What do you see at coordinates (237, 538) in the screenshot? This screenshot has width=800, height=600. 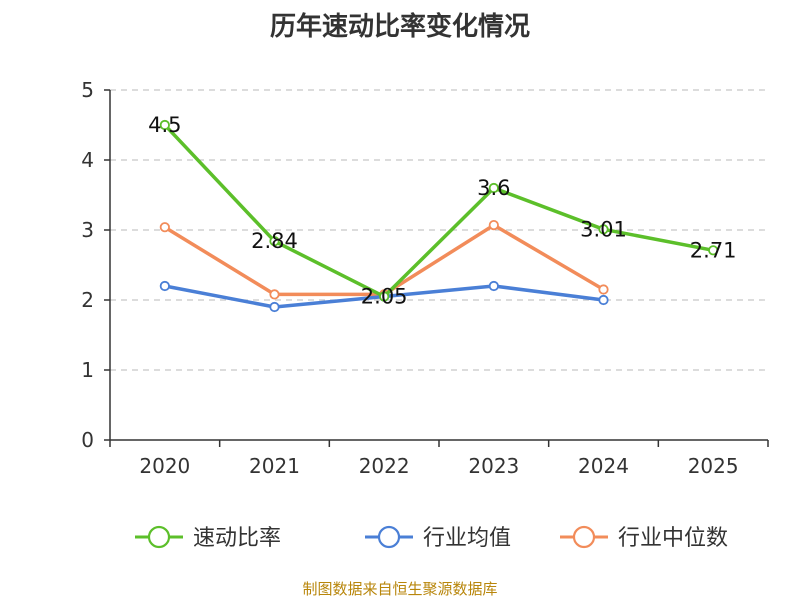 I see `legend-entry: 速动比率` at bounding box center [237, 538].